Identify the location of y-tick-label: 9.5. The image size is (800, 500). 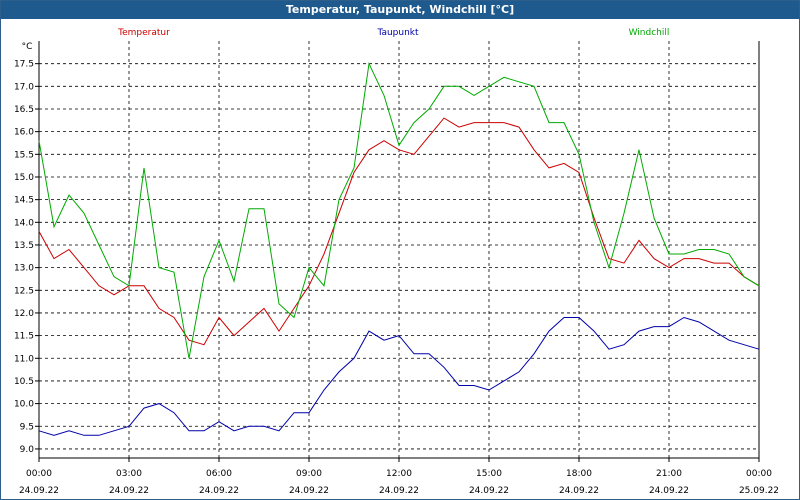
(27, 427).